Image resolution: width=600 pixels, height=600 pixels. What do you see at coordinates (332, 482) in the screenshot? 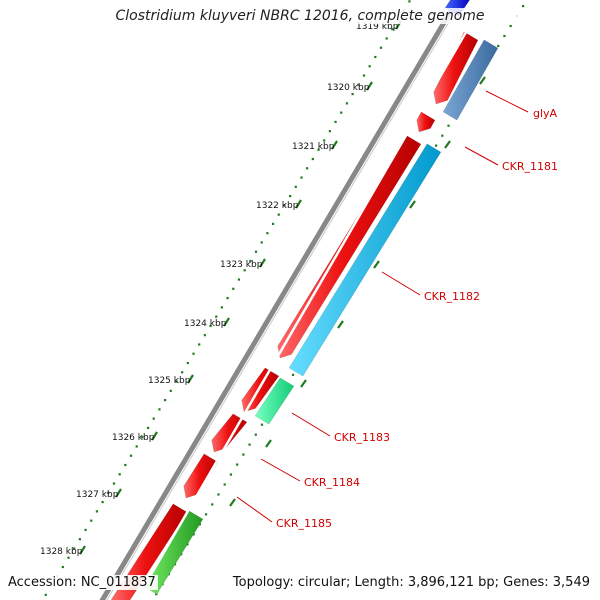
I see `gene-label: CKR_1184` at bounding box center [332, 482].